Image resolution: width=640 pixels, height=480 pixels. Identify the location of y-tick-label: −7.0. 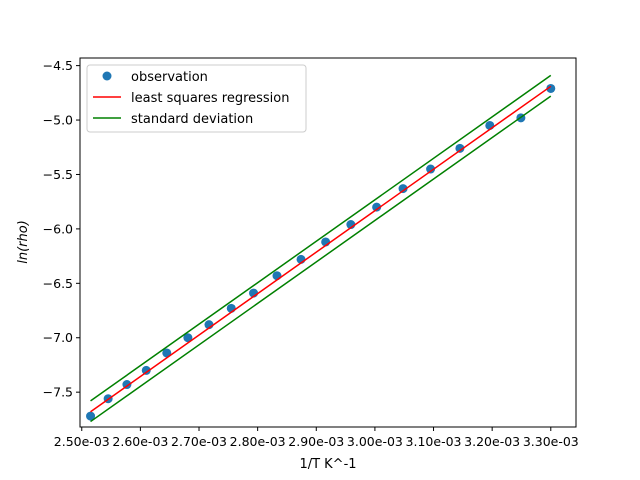
(58, 337).